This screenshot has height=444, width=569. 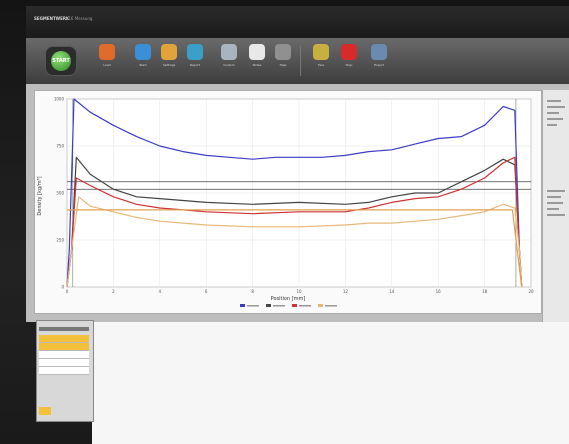 What do you see at coordinates (45, 411) in the screenshot?
I see `panel-tab` at bounding box center [45, 411].